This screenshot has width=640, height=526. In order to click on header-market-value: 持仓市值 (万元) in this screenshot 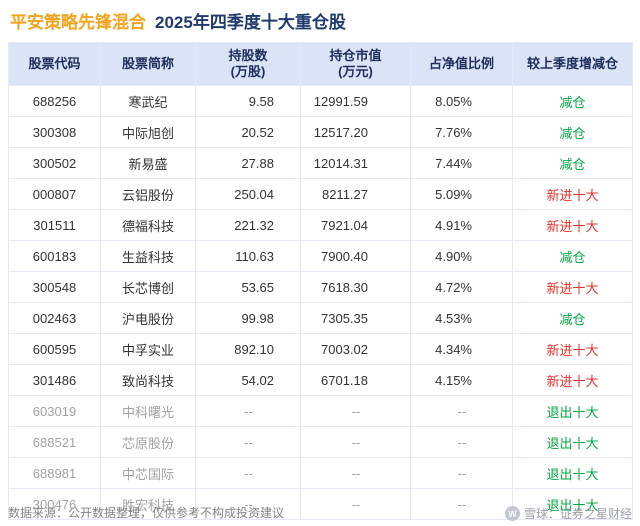, I will do `click(355, 64)`.